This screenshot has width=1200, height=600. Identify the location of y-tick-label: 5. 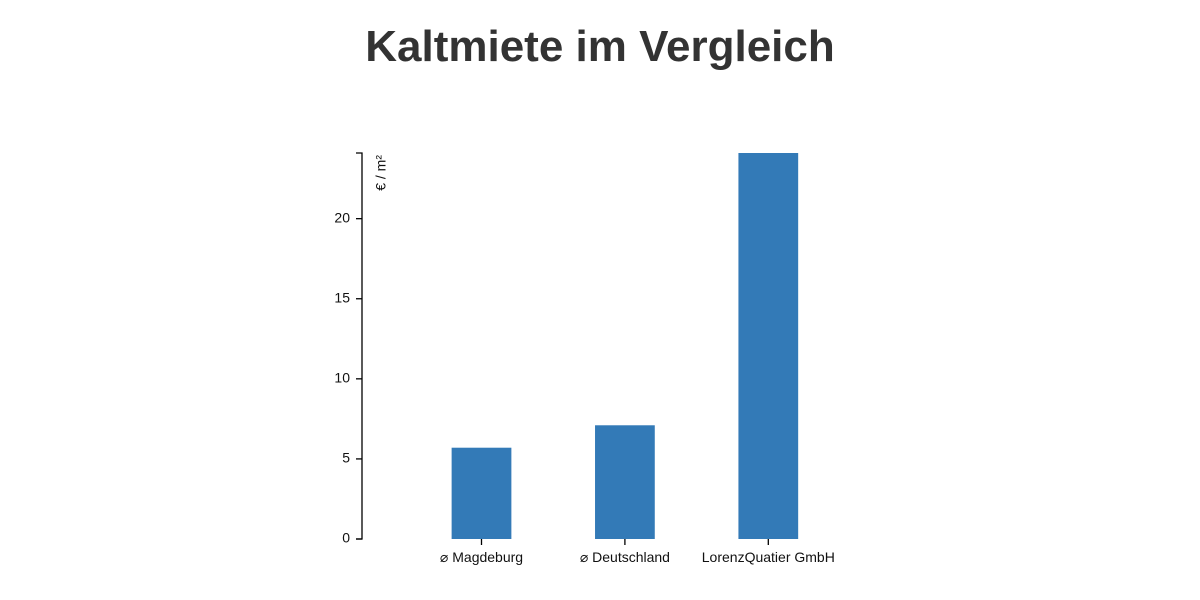
(346, 458).